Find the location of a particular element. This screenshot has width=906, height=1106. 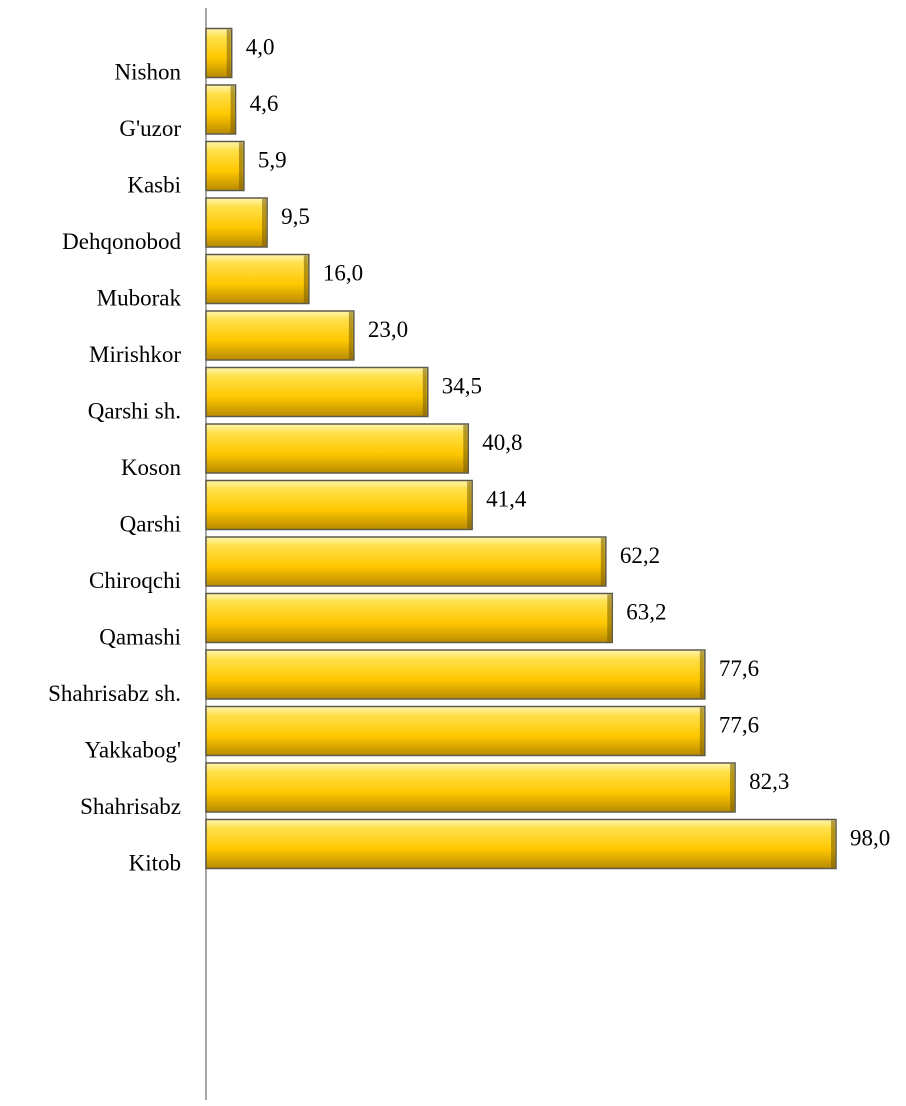

category-label: Nishon is located at coordinates (148, 71).